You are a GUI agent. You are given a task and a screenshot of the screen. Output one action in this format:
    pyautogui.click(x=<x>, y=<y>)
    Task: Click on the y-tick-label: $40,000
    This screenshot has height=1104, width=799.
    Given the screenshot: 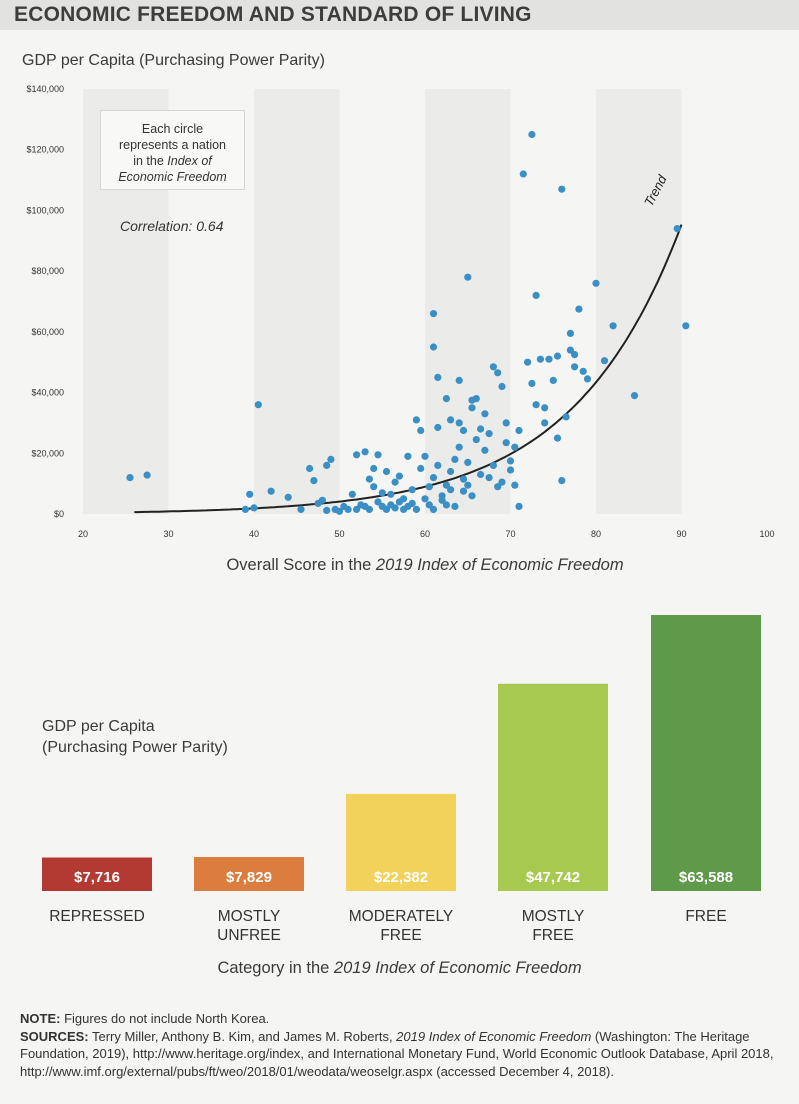 What is the action you would take?
    pyautogui.click(x=47, y=393)
    